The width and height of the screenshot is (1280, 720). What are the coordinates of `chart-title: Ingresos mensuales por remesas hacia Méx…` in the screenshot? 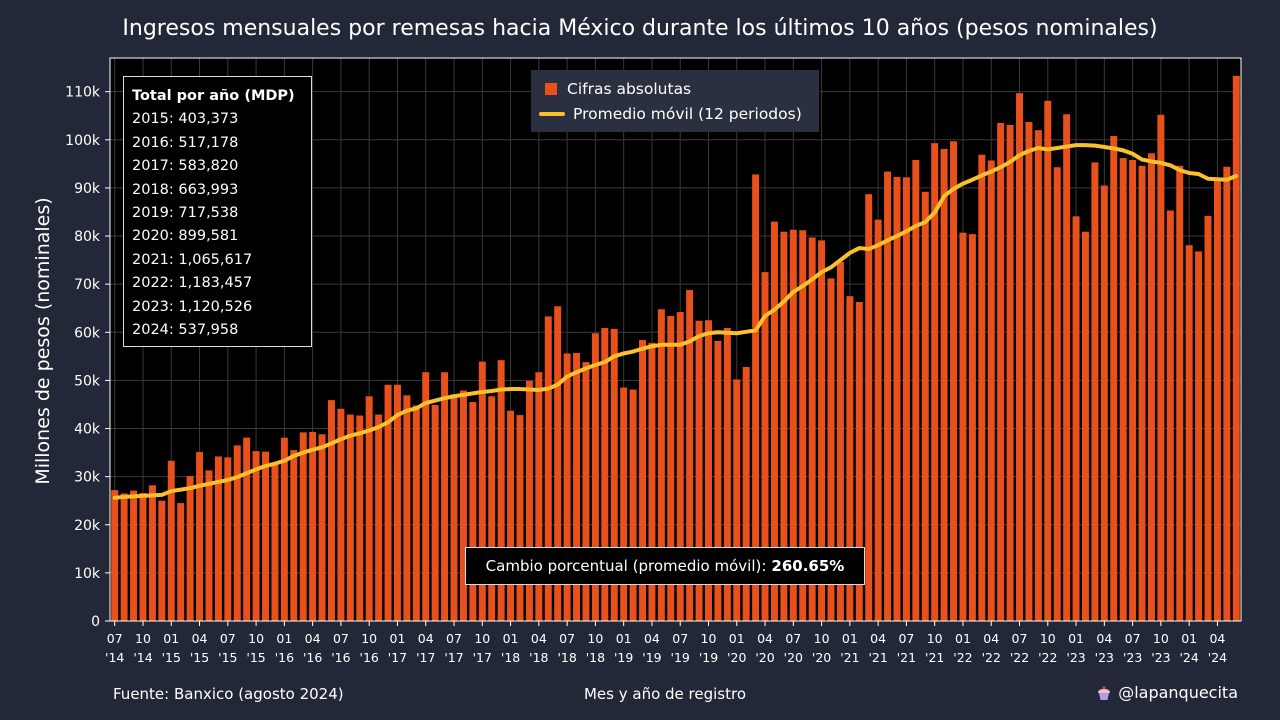 It's located at (640, 28).